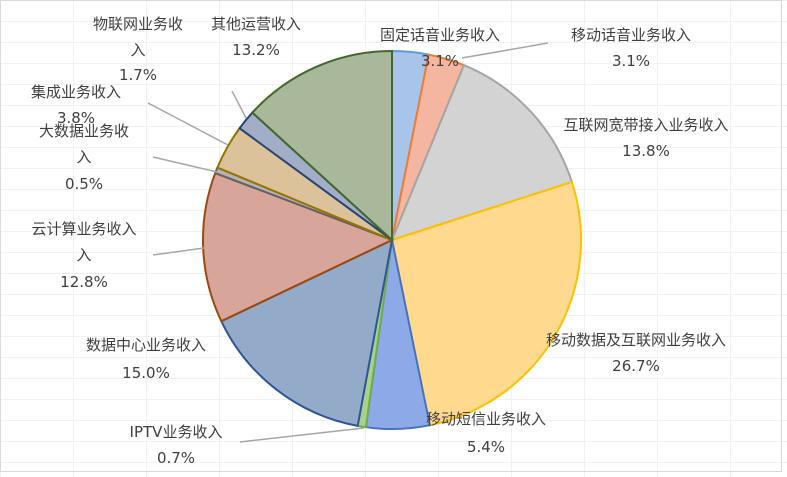  Describe the element at coordinates (84, 184) in the screenshot. I see `slice-value-label: 0.5%` at that location.